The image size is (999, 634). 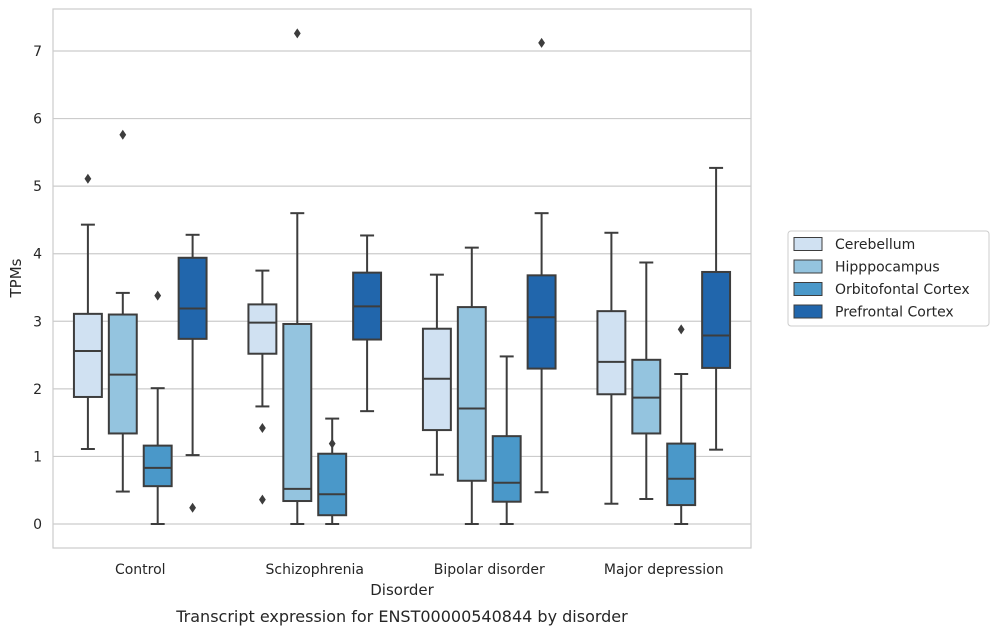 I want to click on x-axis-label: Disorder, so click(x=402, y=590).